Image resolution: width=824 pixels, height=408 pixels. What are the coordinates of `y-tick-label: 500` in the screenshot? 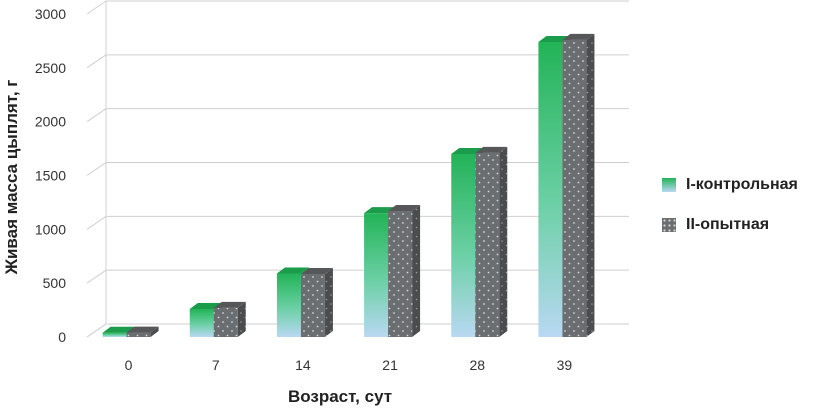 It's located at (55, 283).